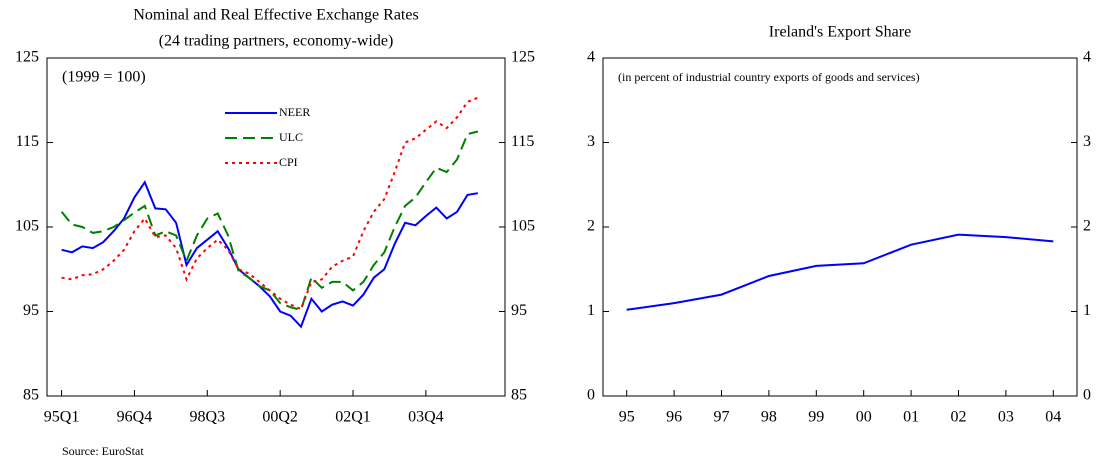  Describe the element at coordinates (1006, 417) in the screenshot. I see `x-tick-label: 03` at that location.